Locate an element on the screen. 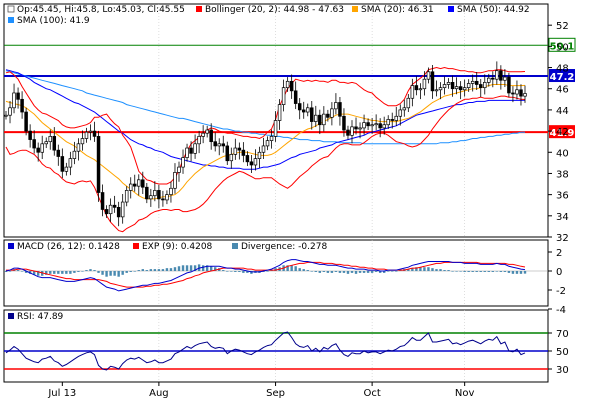 This screenshot has height=400, width=590. legend-swatch-sma100 is located at coordinates (11, 20).